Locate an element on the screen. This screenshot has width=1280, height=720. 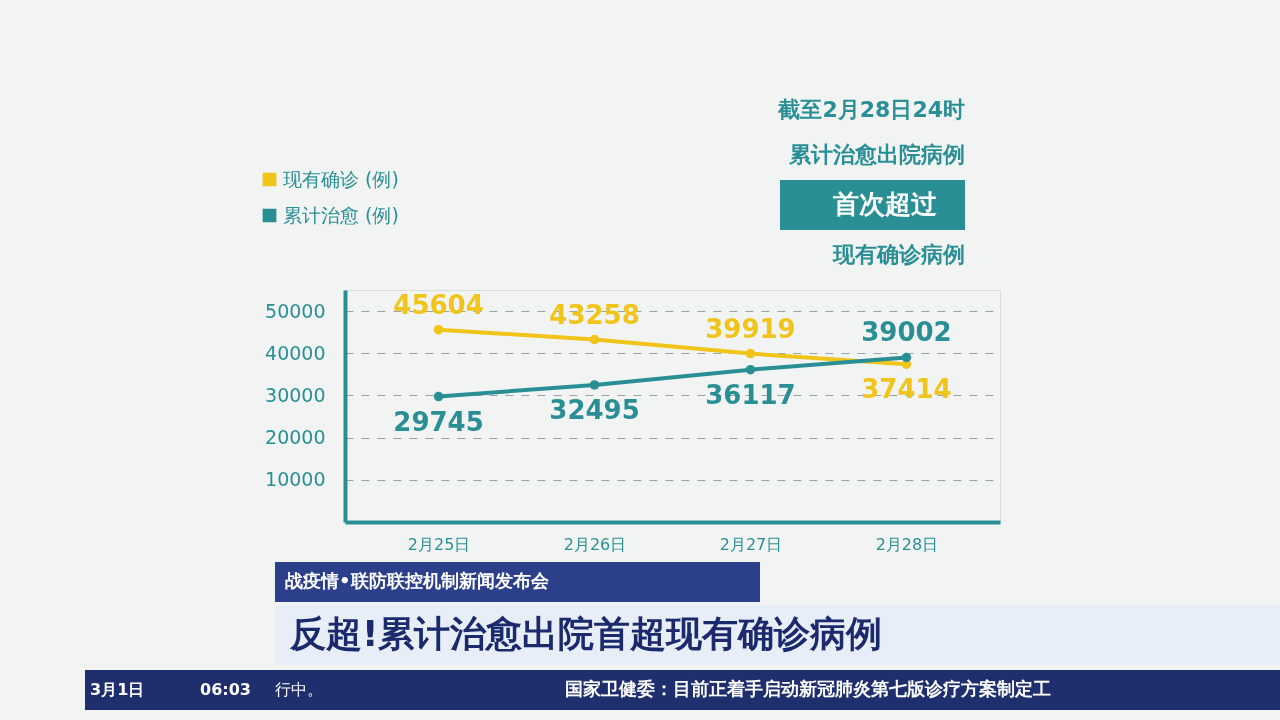
text: 战疫情•联防联控机制新闻发布会 is located at coordinates (417, 580).